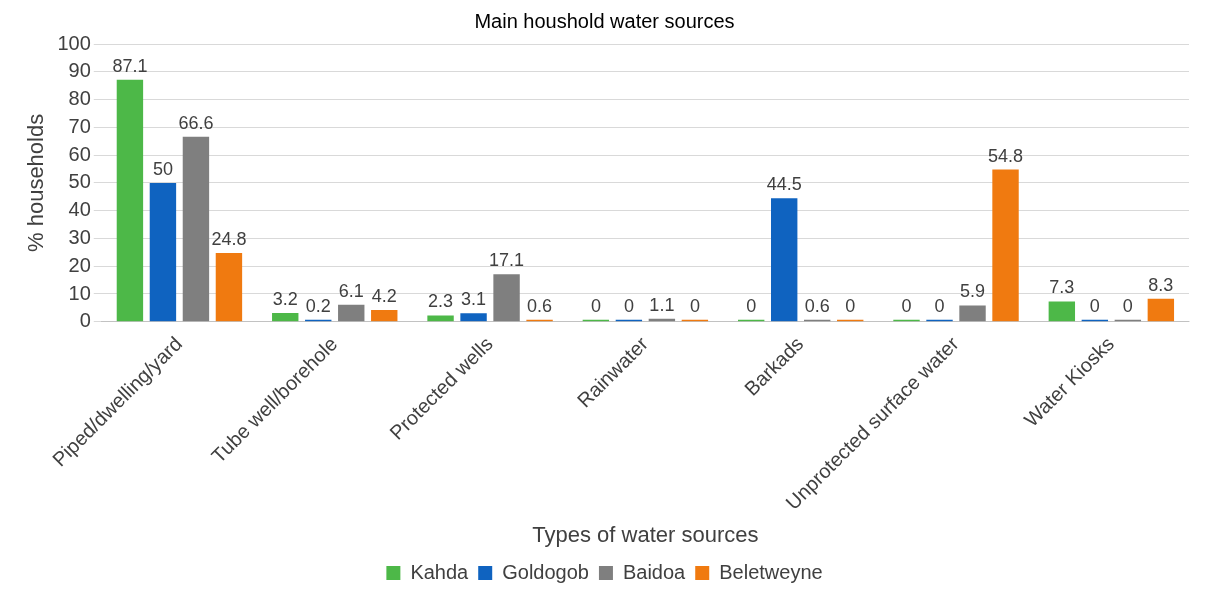 The image size is (1209, 598). What do you see at coordinates (79, 98) in the screenshot?
I see `y-tick-label: 80` at bounding box center [79, 98].